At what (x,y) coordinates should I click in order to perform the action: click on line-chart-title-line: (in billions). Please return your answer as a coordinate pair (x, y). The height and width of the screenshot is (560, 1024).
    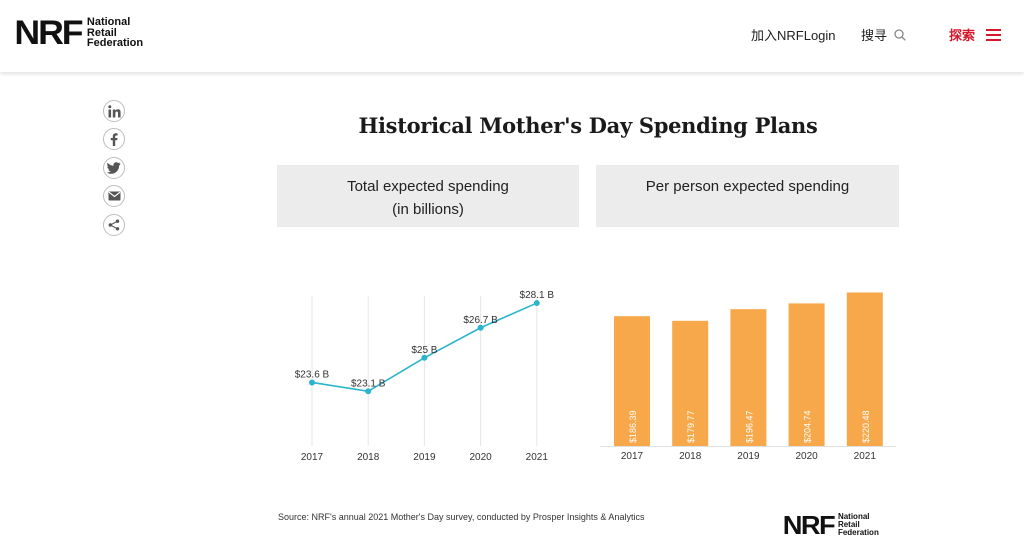
    Looking at the image, I should click on (428, 209).